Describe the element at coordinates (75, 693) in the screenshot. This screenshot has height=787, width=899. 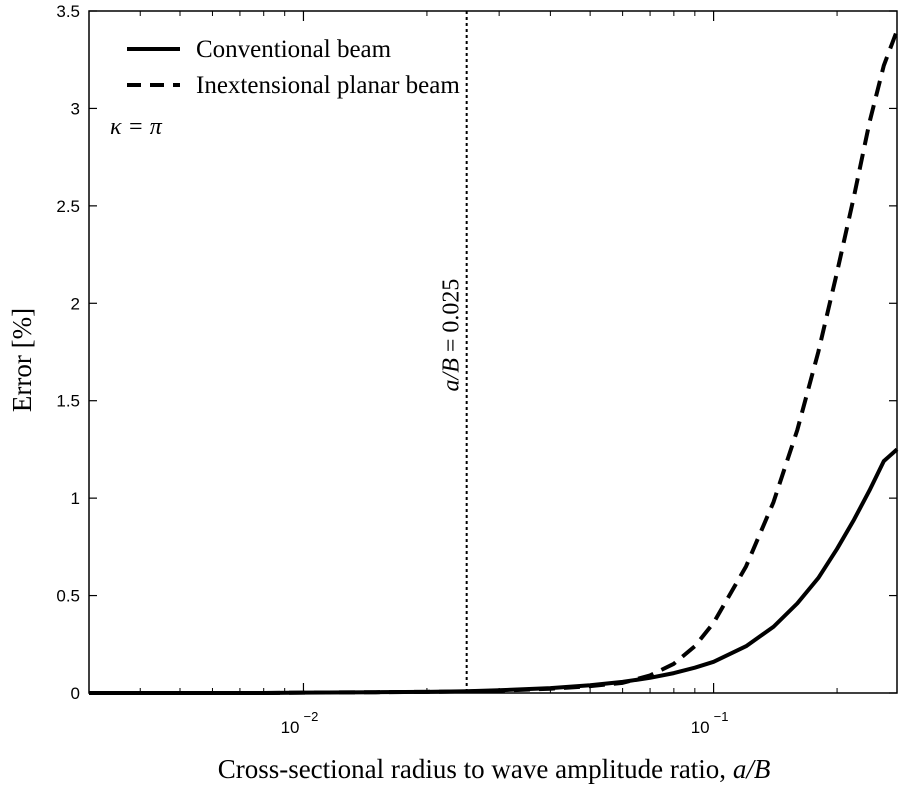
I see `y-tick-label: 0` at that location.